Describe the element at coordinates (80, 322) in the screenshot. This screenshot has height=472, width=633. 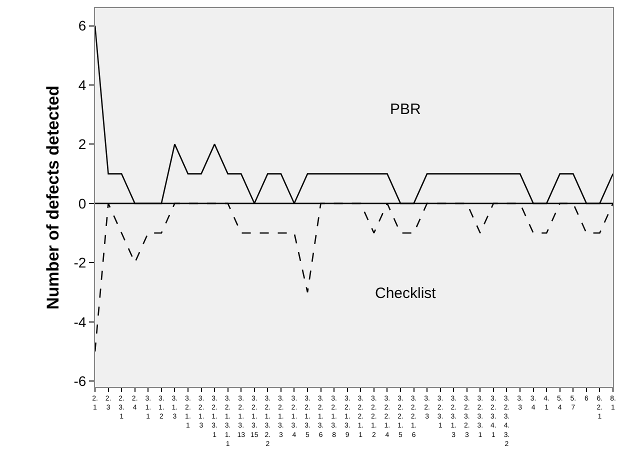
I see `y-tick-label: -4` at that location.